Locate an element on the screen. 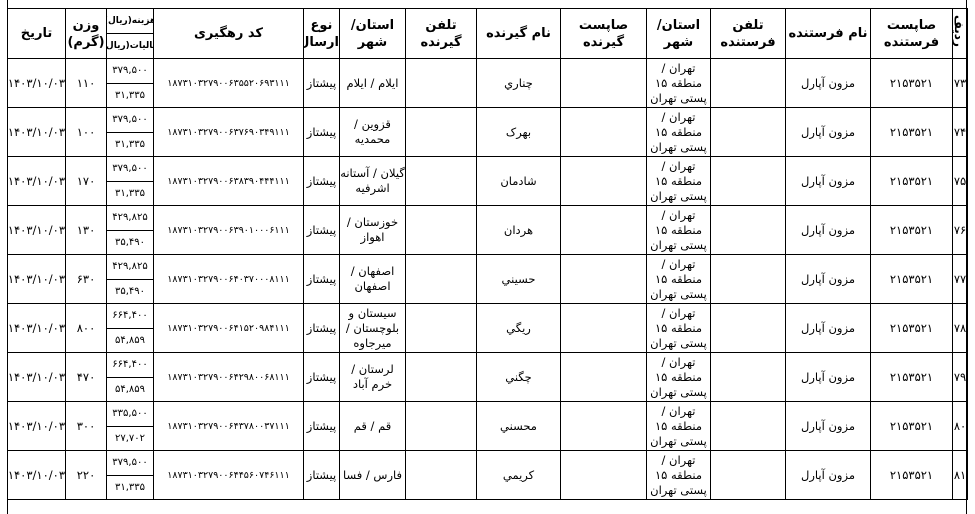 This screenshot has height=514, width=975. header-cost: هزینه(ریال) is located at coordinates (130, 22).